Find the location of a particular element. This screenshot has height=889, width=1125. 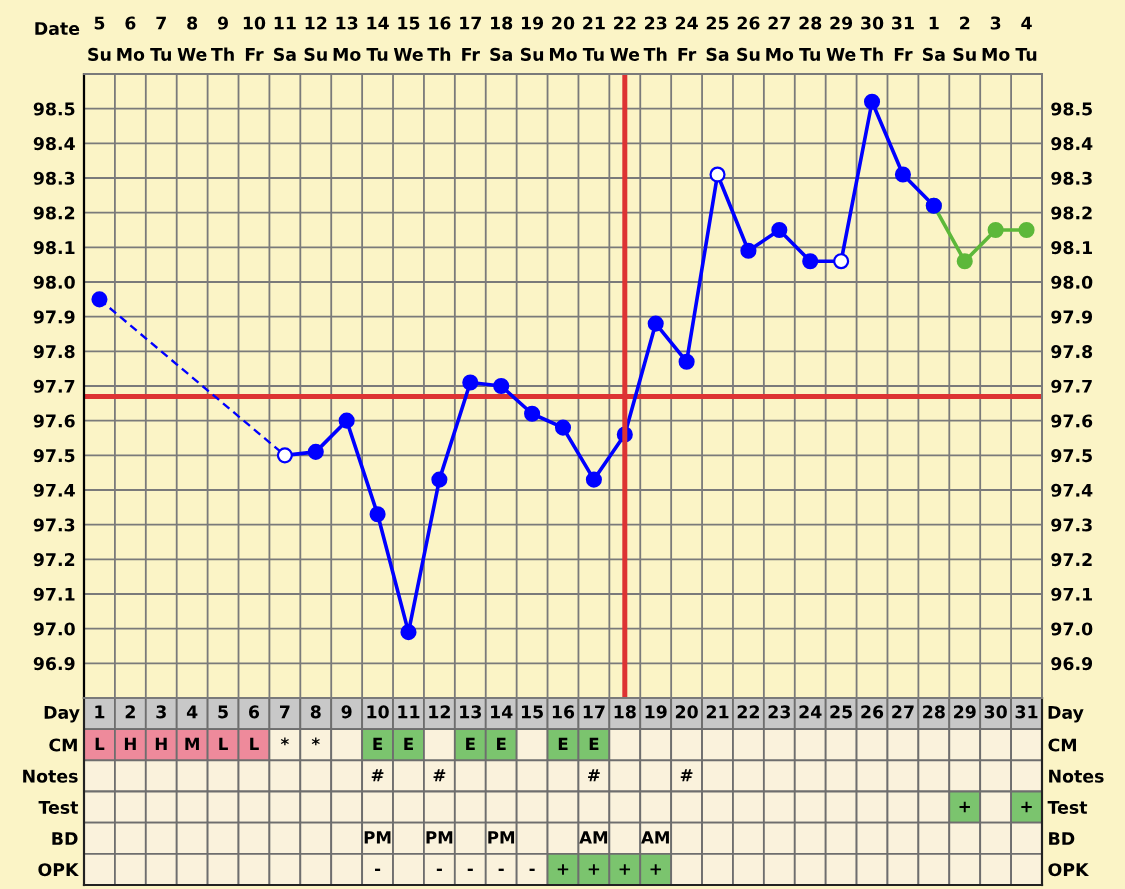

x-tick-label: 26 Su is located at coordinates (748, 38).